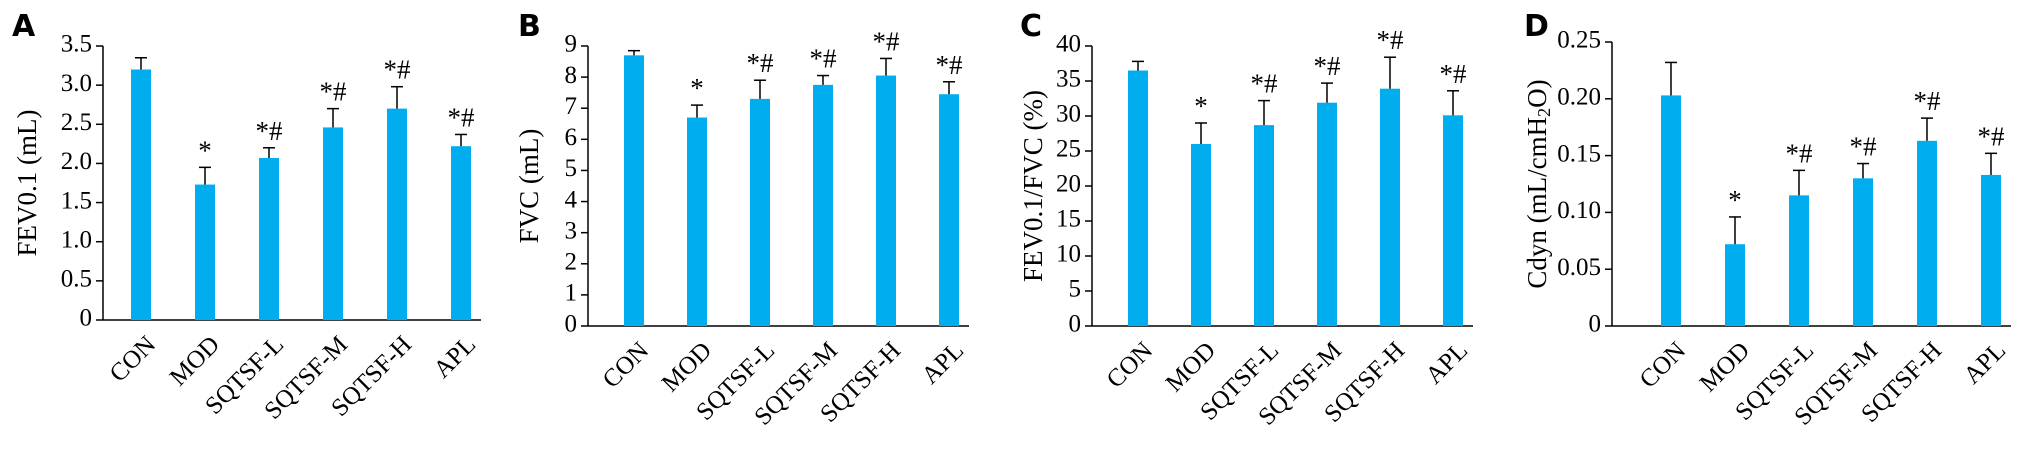  Describe the element at coordinates (1068, 219) in the screenshot. I see `y-tick-label: 15` at that location.